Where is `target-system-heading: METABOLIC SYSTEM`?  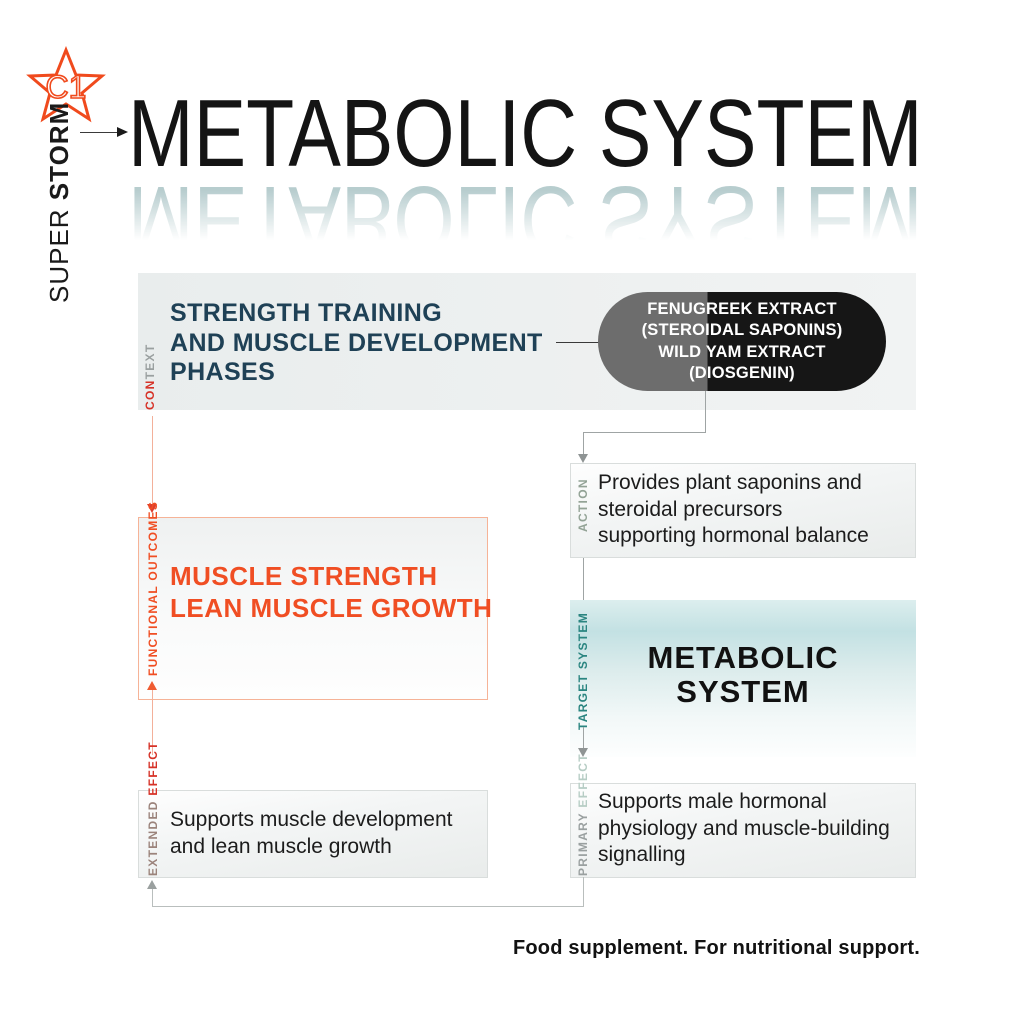
target-system-heading: METABOLIC SYSTEM is located at coordinates (743, 675).